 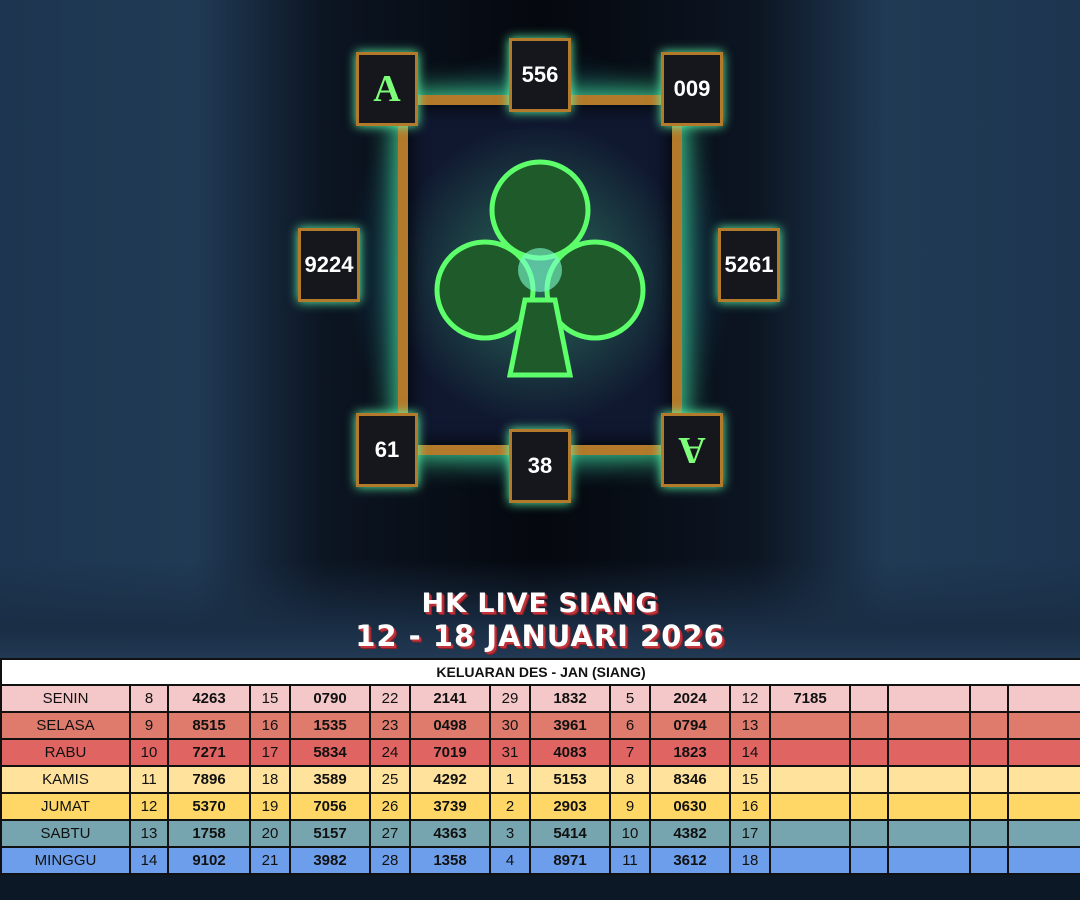 What do you see at coordinates (570, 698) in the screenshot?
I see `result-cell: 1832` at bounding box center [570, 698].